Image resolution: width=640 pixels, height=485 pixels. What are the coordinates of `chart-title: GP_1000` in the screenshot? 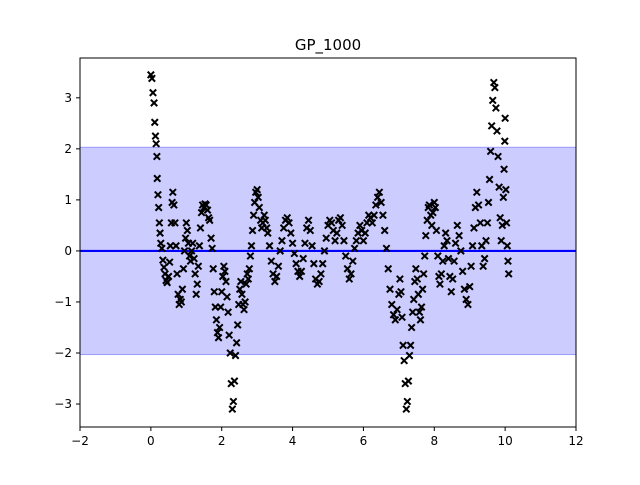 It's located at (328, 45).